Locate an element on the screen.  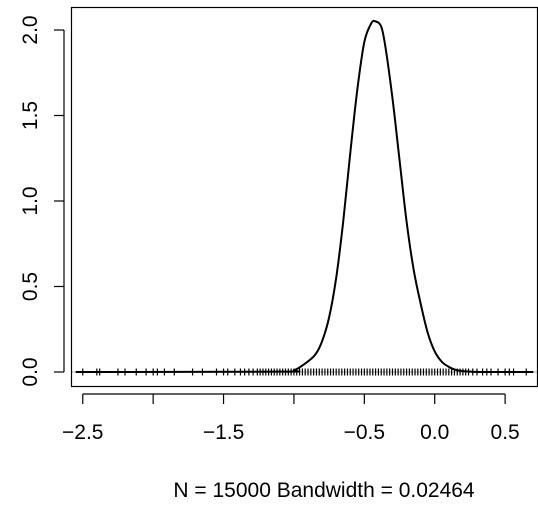
x-tick-label: 0.5 is located at coordinates (505, 432).